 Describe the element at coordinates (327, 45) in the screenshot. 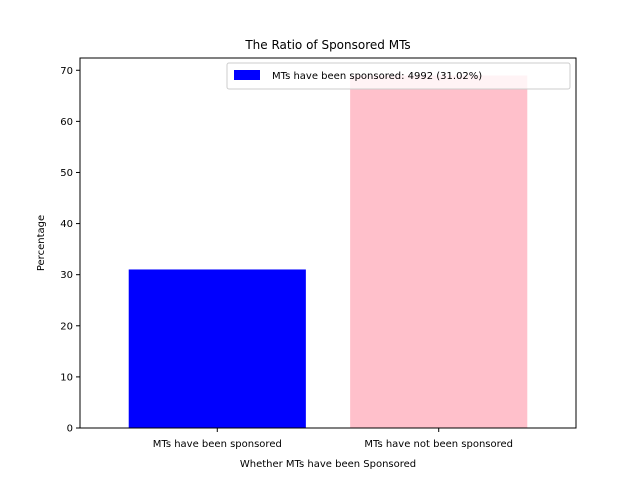

I see `chart-title: The Ratio of Sponsored MTs` at that location.